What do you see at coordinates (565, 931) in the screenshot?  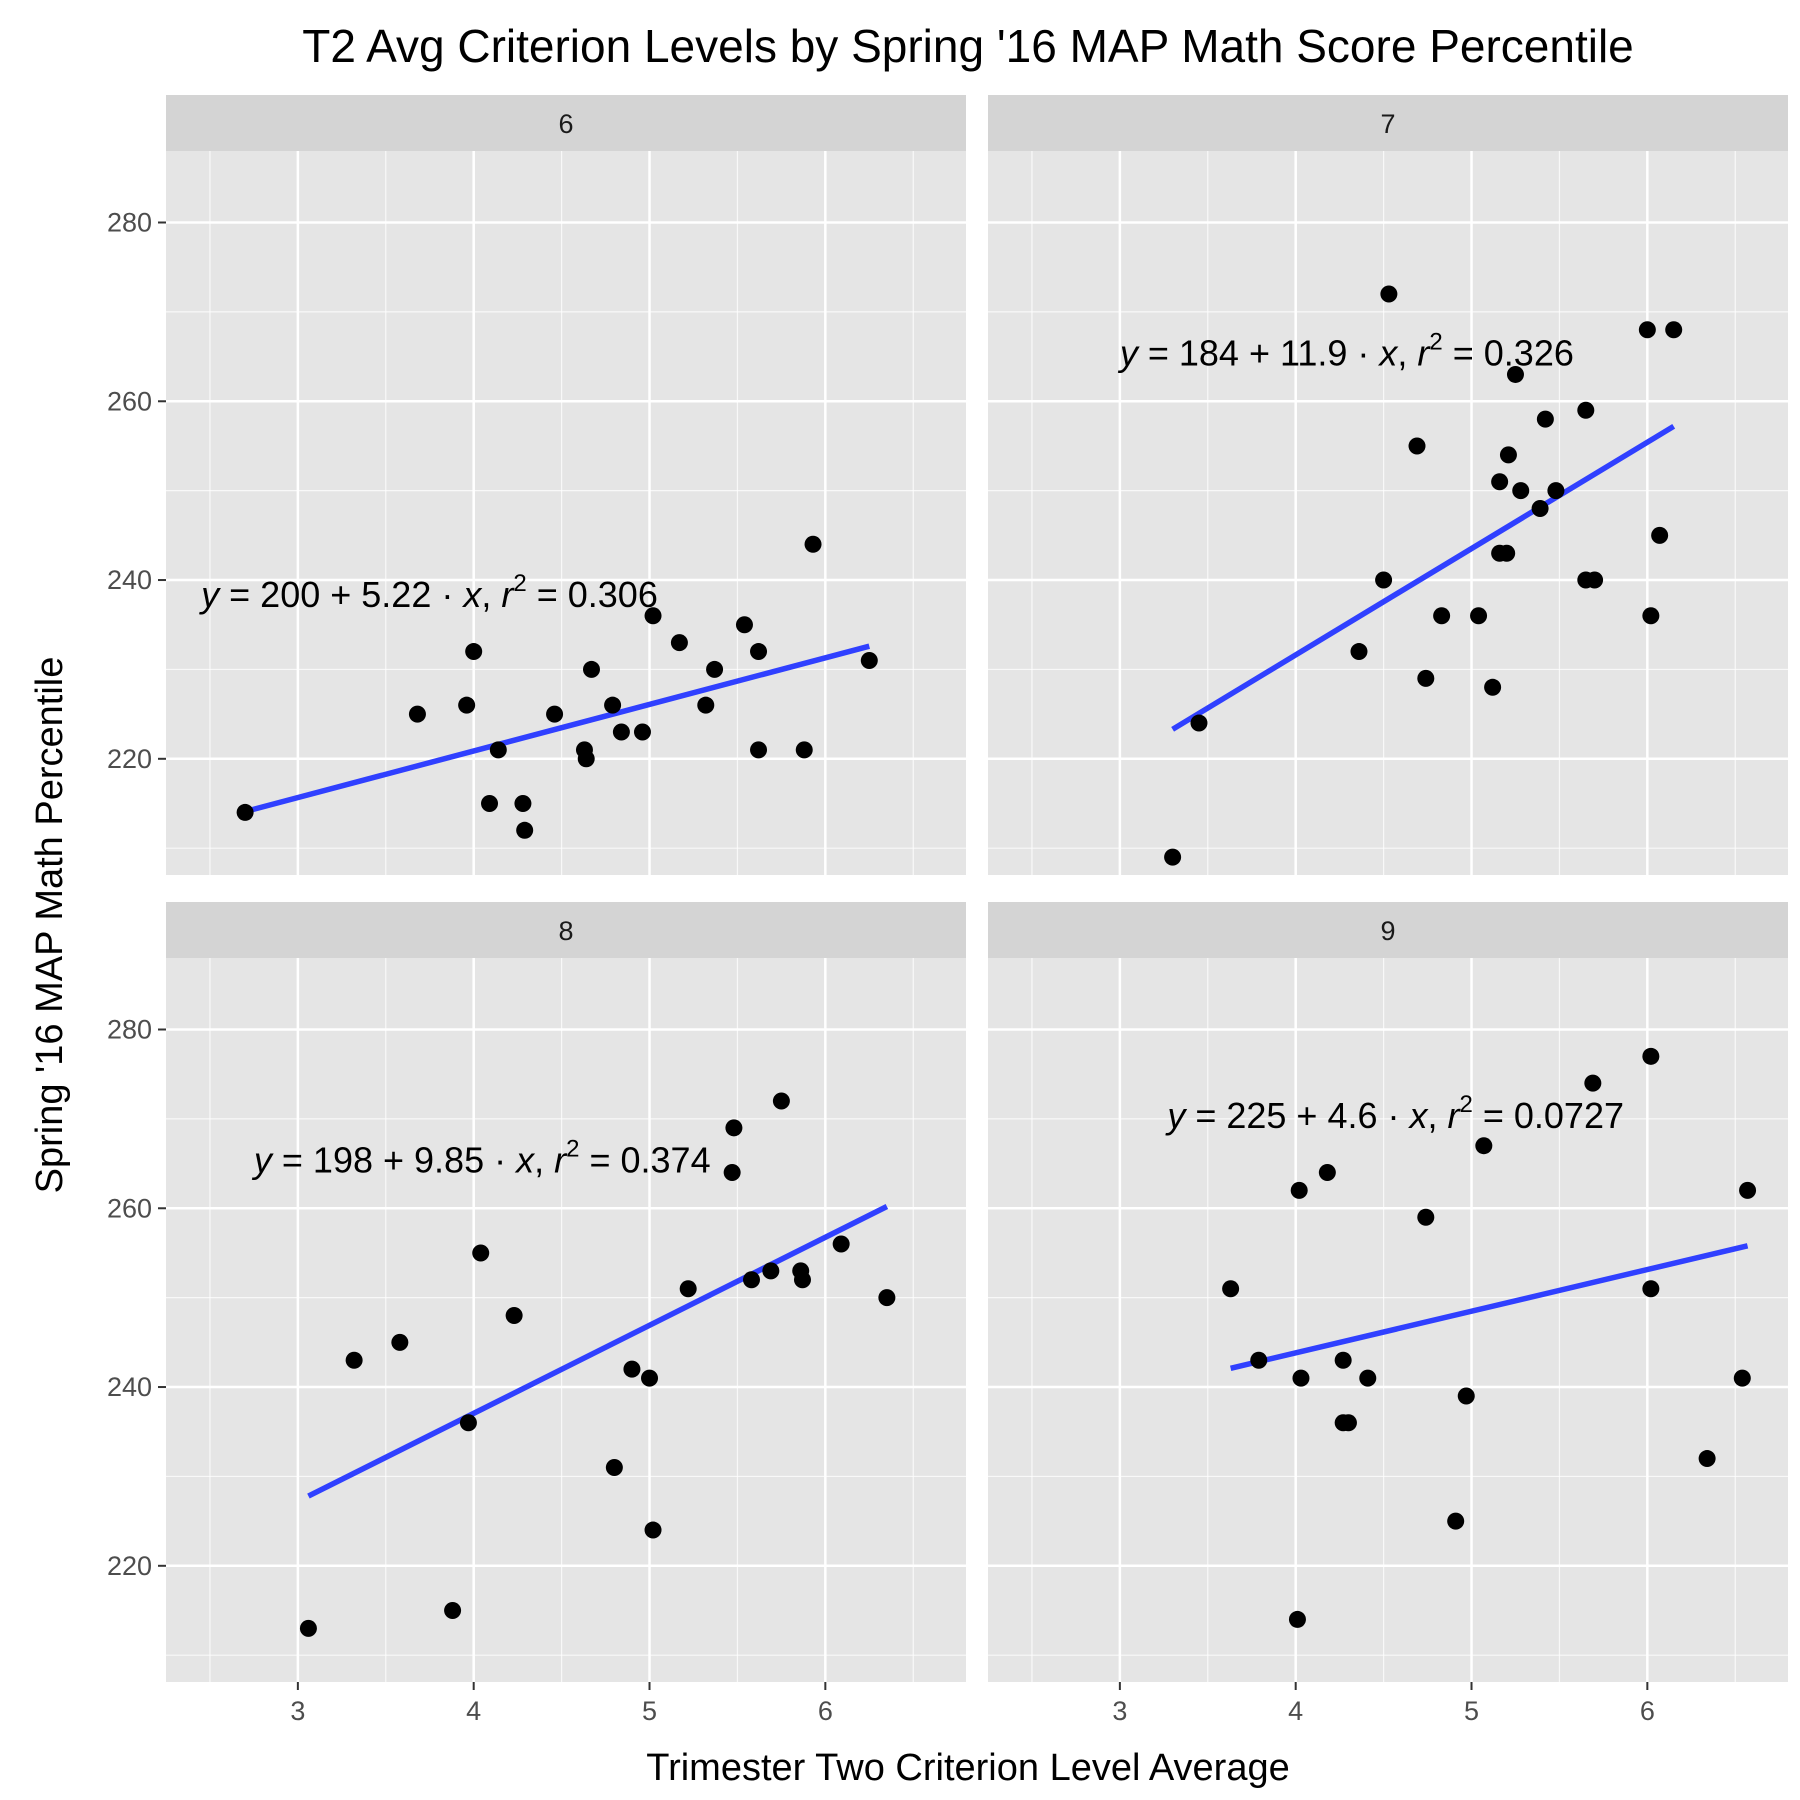 I see `facet-strip-label: 8` at bounding box center [565, 931].